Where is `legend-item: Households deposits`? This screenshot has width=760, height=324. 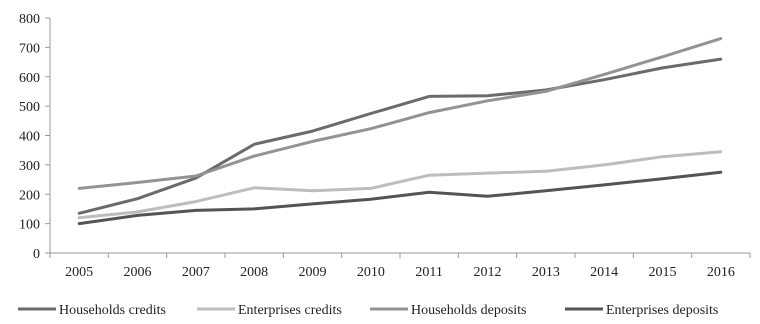 legend-item: Households deposits is located at coordinates (448, 310).